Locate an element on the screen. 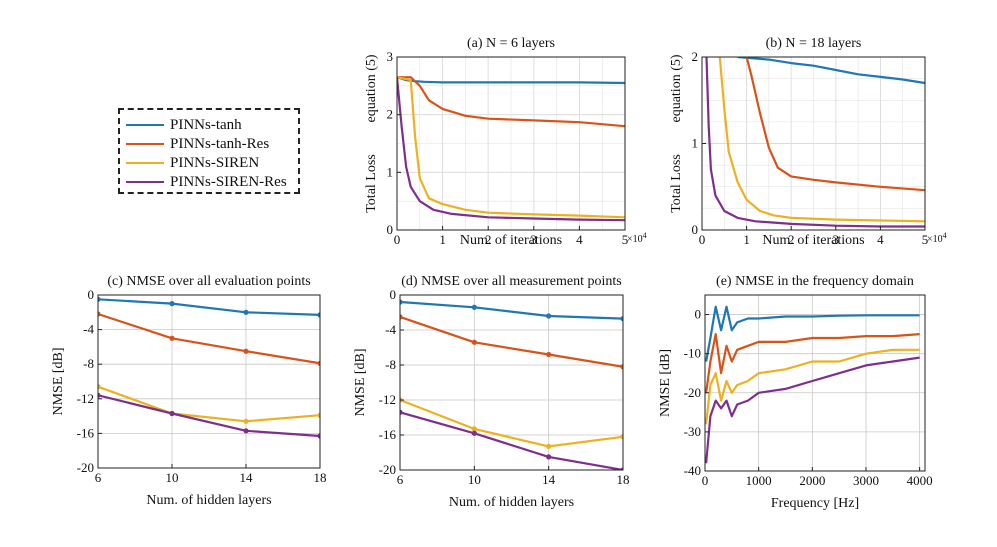  x-exponent-power: 4 is located at coordinates (645, 235).